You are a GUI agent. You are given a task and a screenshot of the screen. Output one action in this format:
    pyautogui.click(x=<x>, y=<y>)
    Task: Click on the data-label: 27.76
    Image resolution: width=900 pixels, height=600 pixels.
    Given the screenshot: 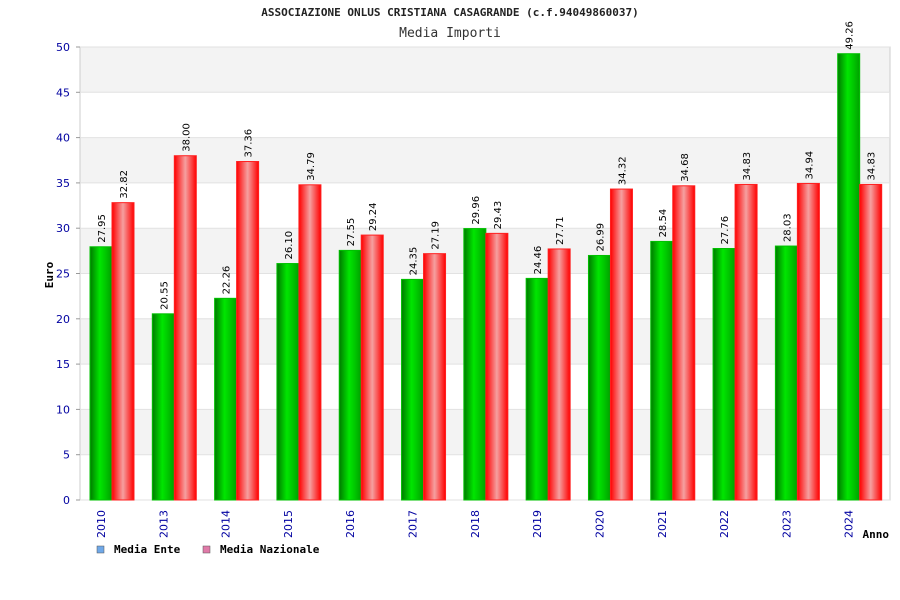 What is the action you would take?
    pyautogui.click(x=725, y=230)
    